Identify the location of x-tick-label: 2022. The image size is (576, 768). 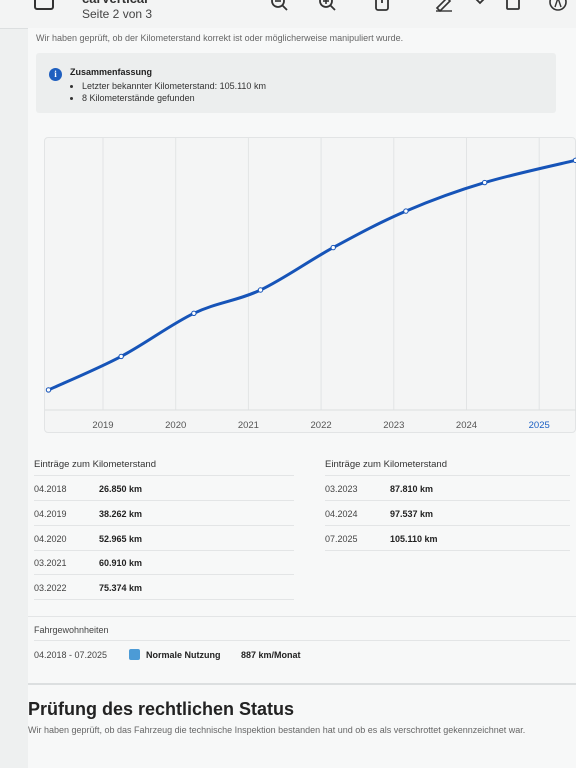
(321, 425).